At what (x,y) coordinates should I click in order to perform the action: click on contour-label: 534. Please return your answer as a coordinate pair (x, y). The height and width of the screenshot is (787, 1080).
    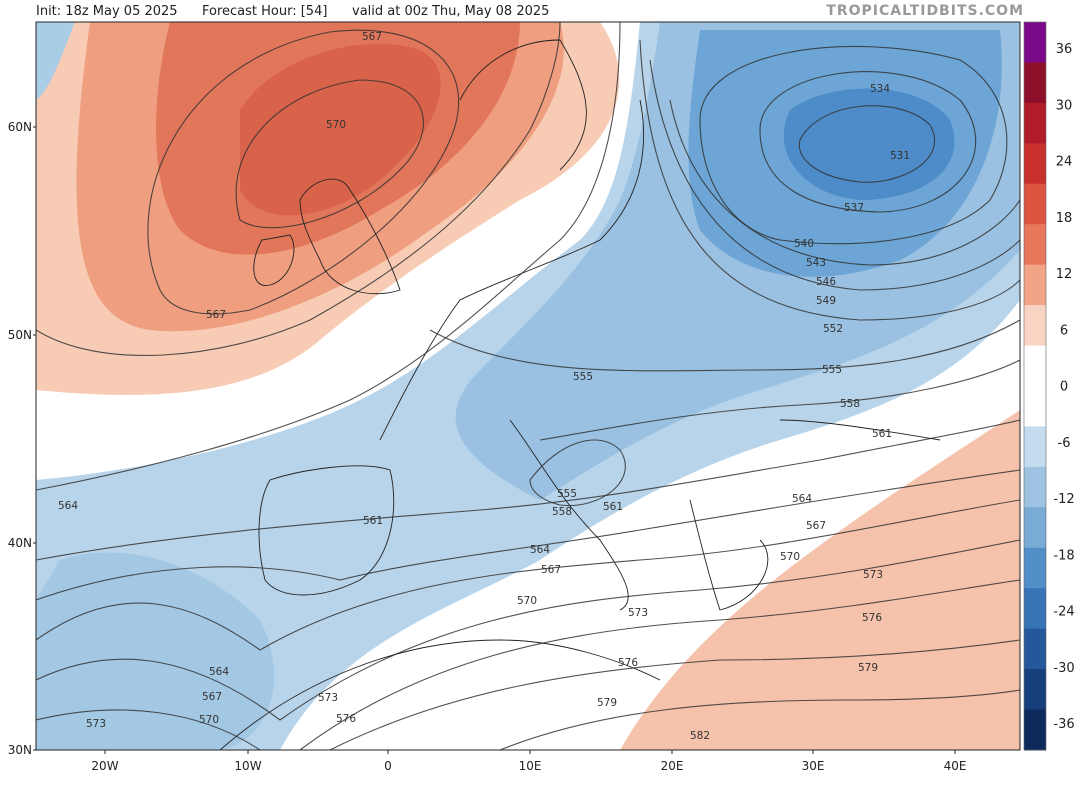
    Looking at the image, I should click on (880, 89).